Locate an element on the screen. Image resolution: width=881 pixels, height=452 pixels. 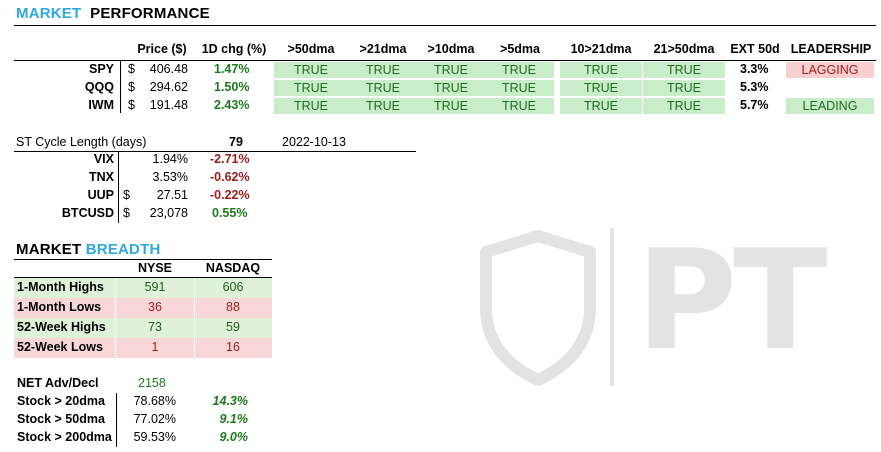
leadership-spy: LAGGING is located at coordinates (830, 70).